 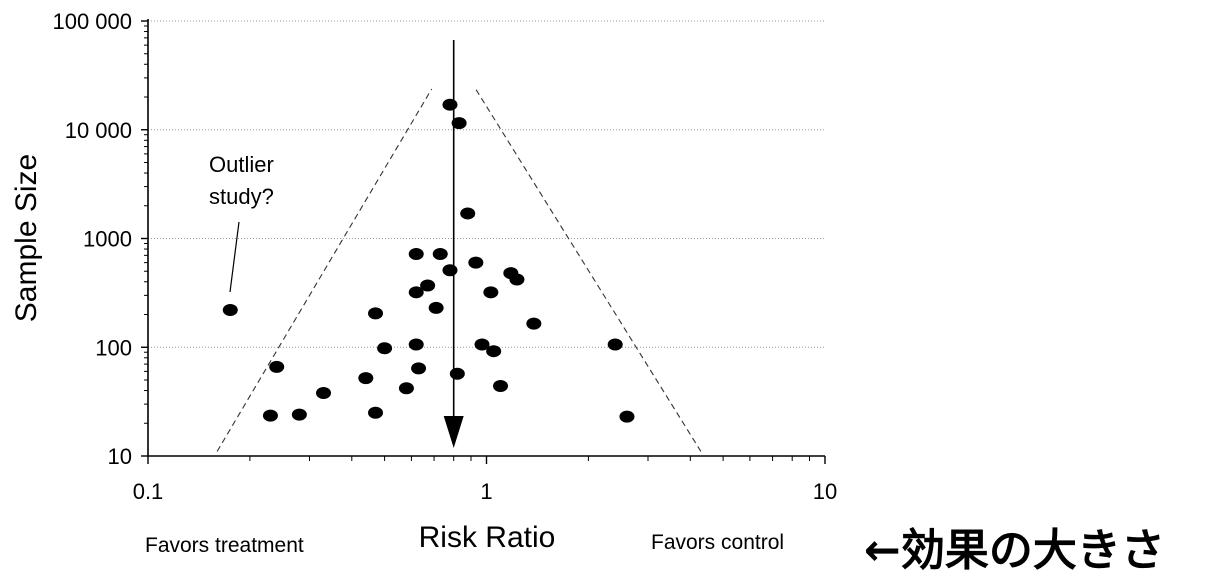 What do you see at coordinates (588, 270) in the screenshot?
I see `funnel-right-edge` at bounding box center [588, 270].